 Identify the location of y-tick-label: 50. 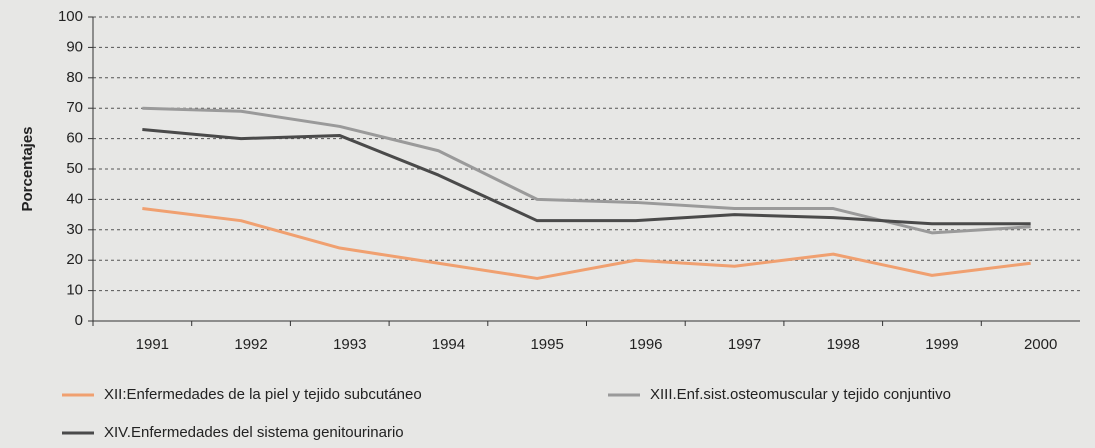
(74, 168).